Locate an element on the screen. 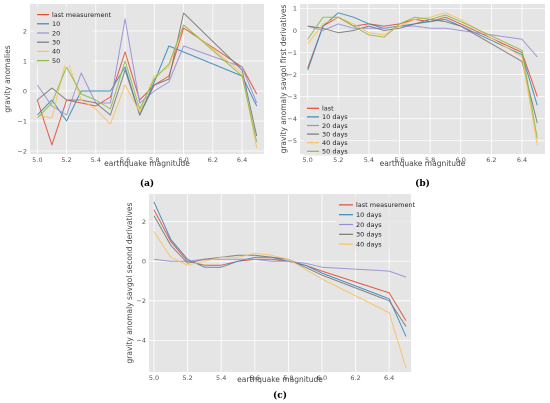 The height and width of the screenshot is (403, 550). legend-label: 10 is located at coordinates (56, 24).